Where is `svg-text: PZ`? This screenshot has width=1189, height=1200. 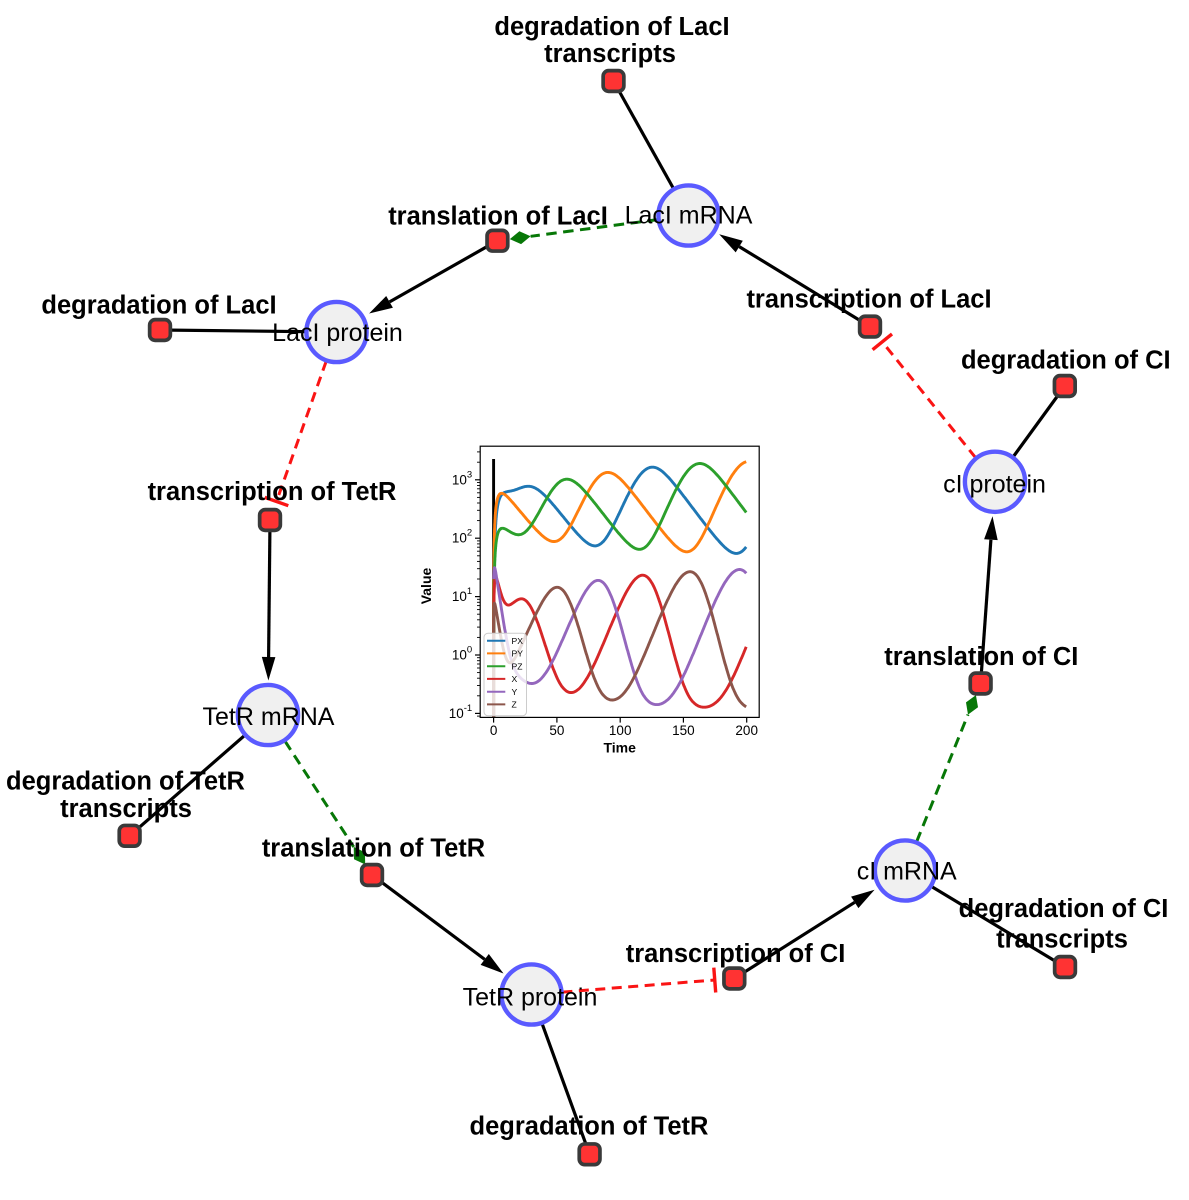
svg-text: PZ is located at coordinates (517, 666).